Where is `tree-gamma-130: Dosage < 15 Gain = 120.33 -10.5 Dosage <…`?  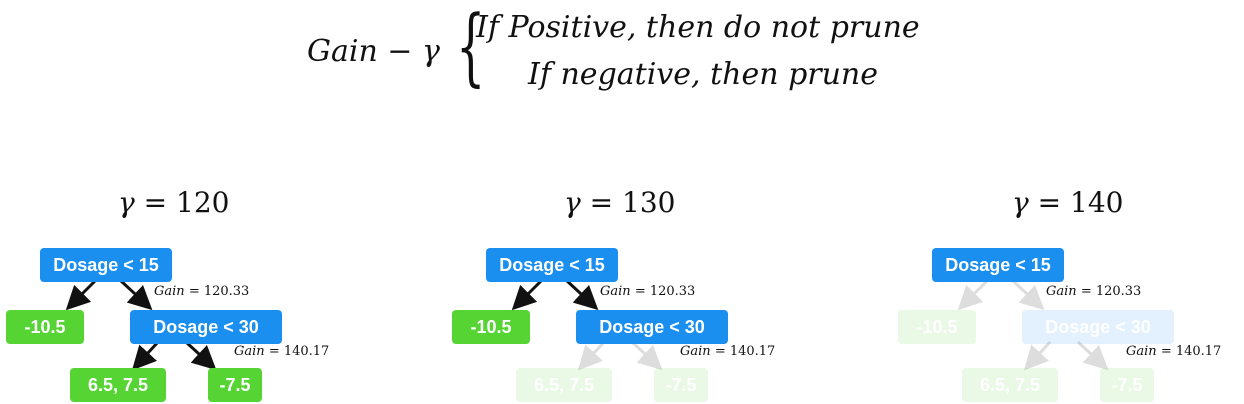
tree-gamma-130: Dosage < 15 Gain = 120.33 -10.5 Dosage <… is located at coordinates (630, 322).